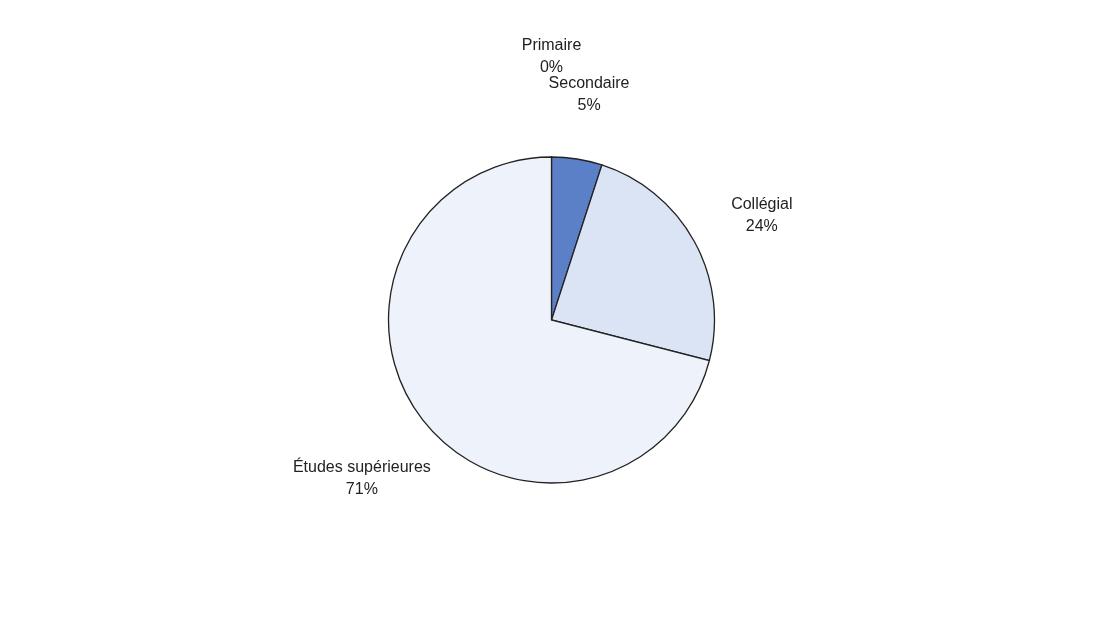 The image size is (1103, 640). I want to click on data-label: 24%, so click(761, 226).